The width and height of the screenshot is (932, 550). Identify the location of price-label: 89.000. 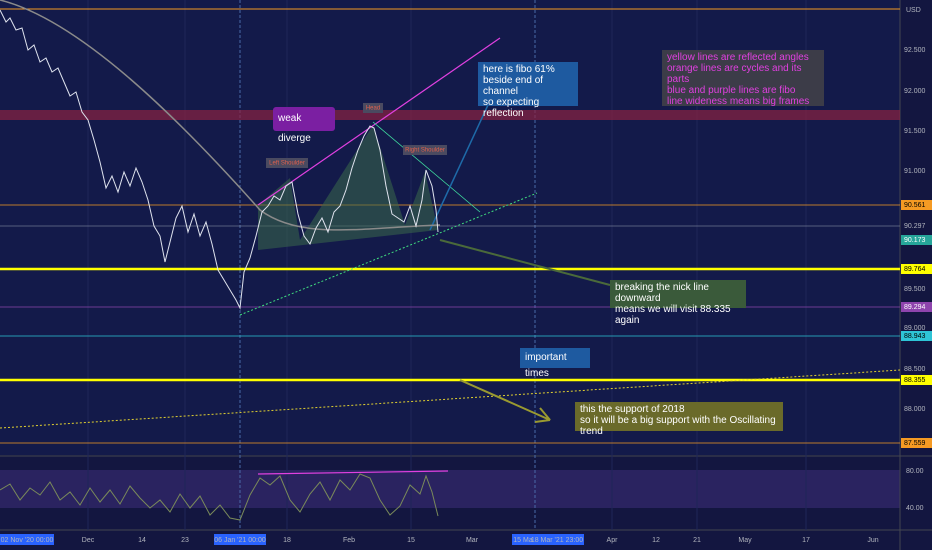
(915, 328).